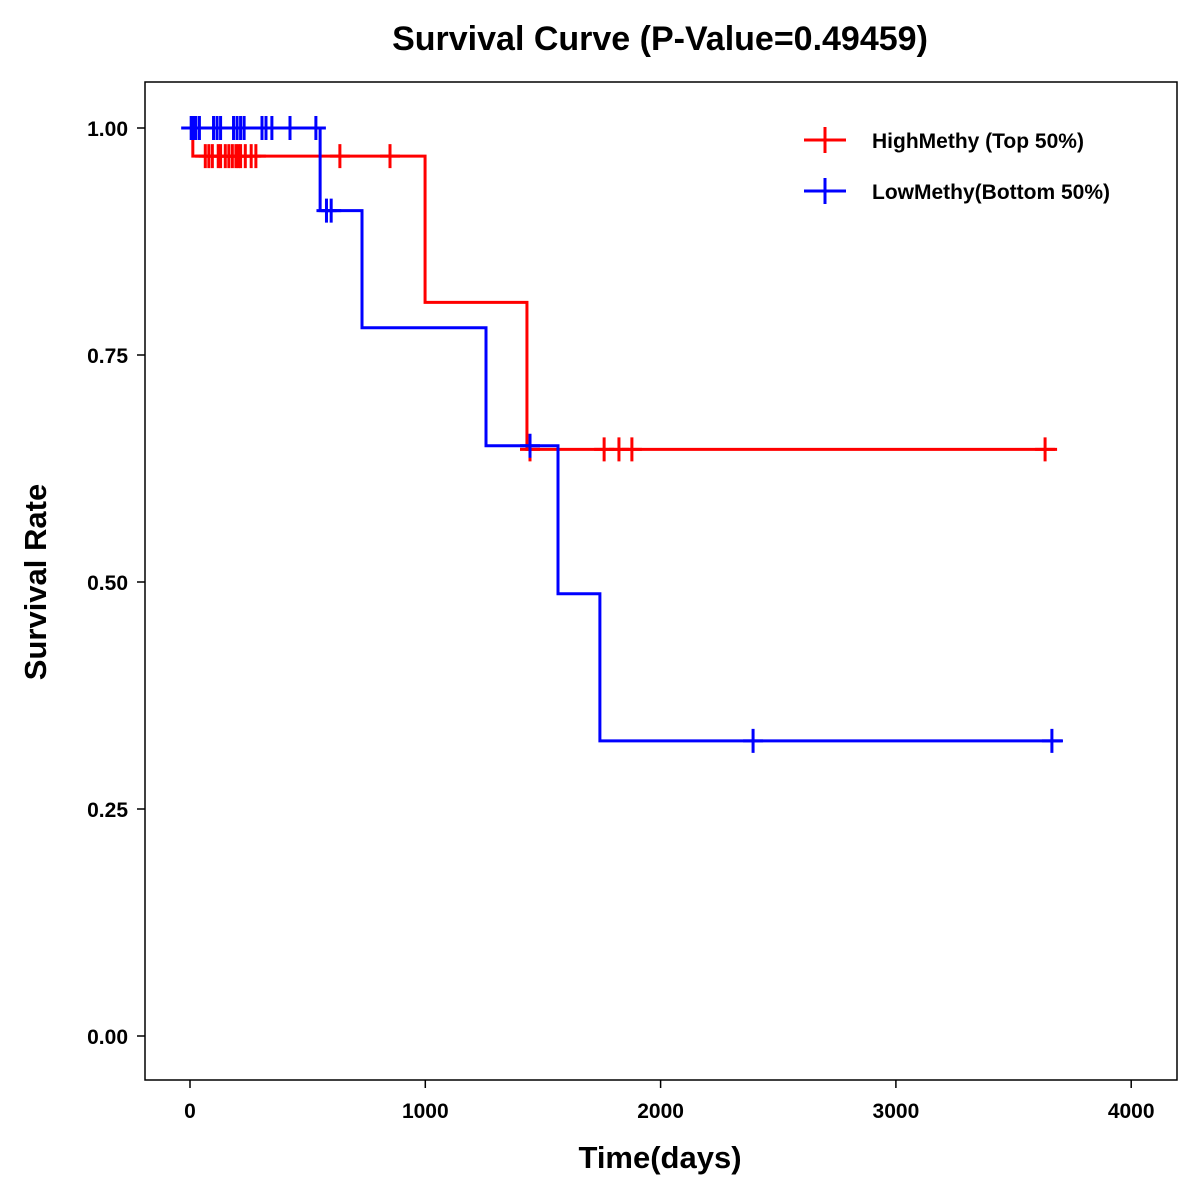 This screenshot has height=1200, width=1200. Describe the element at coordinates (190, 1111) in the screenshot. I see `x-tick-label: 0` at that location.